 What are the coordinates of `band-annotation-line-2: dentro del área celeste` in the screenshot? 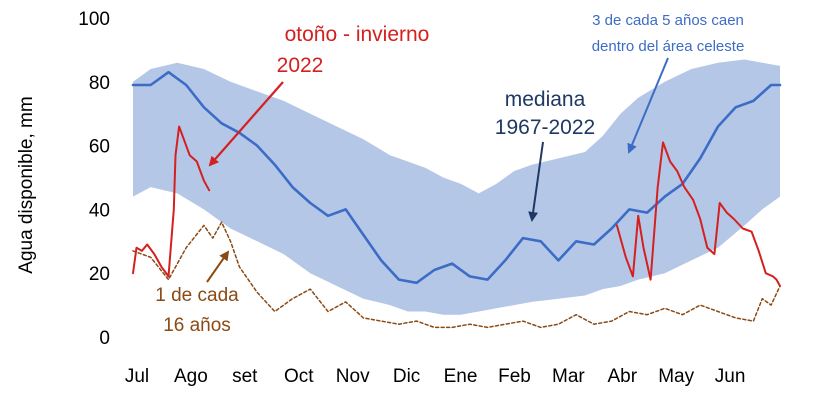 It's located at (668, 46).